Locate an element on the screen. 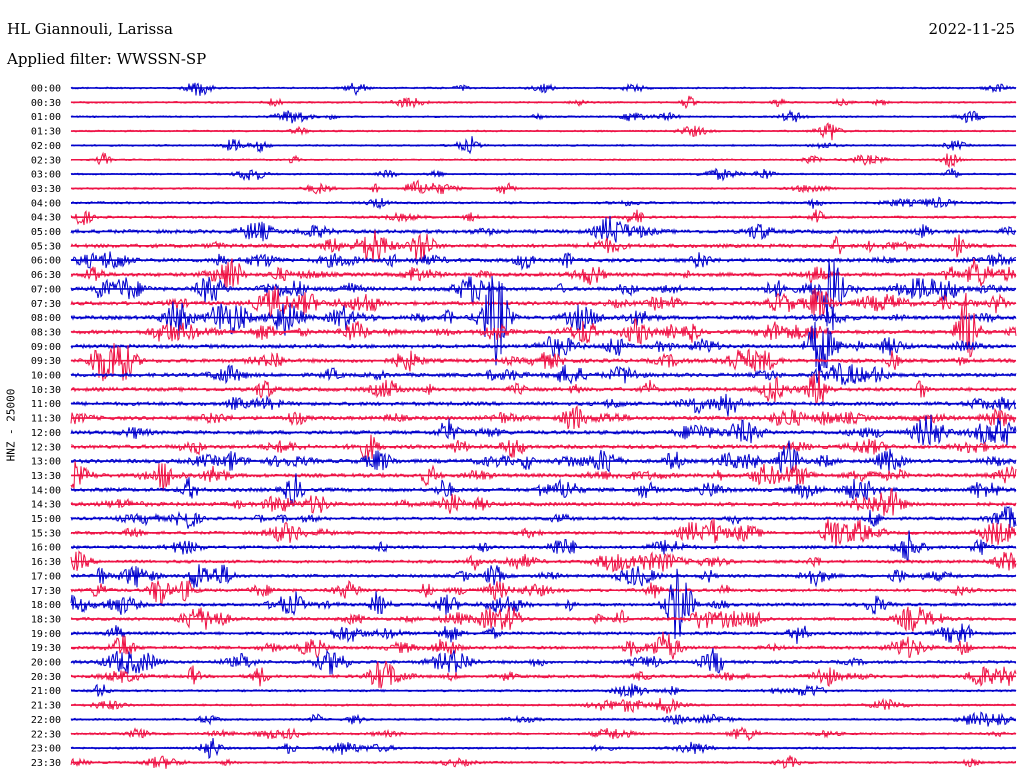 Image resolution: width=1024 pixels, height=780 pixels. time-tick-label: 03:00 is located at coordinates (46, 175).